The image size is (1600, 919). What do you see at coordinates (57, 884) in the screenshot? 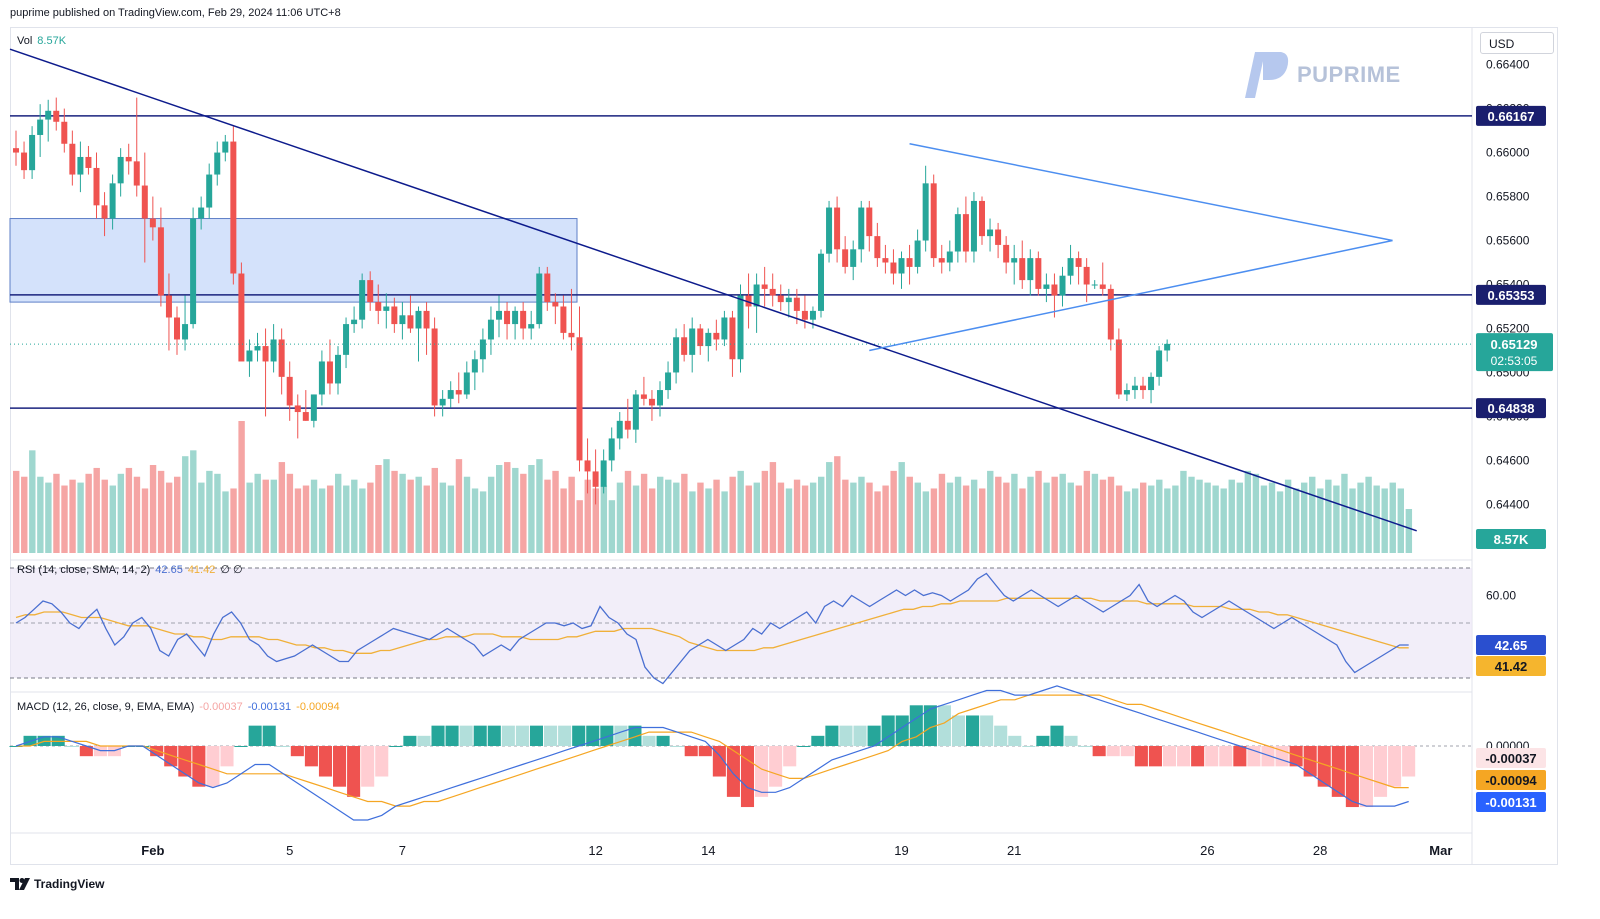
I see `footer-logo: TradingView` at bounding box center [57, 884].